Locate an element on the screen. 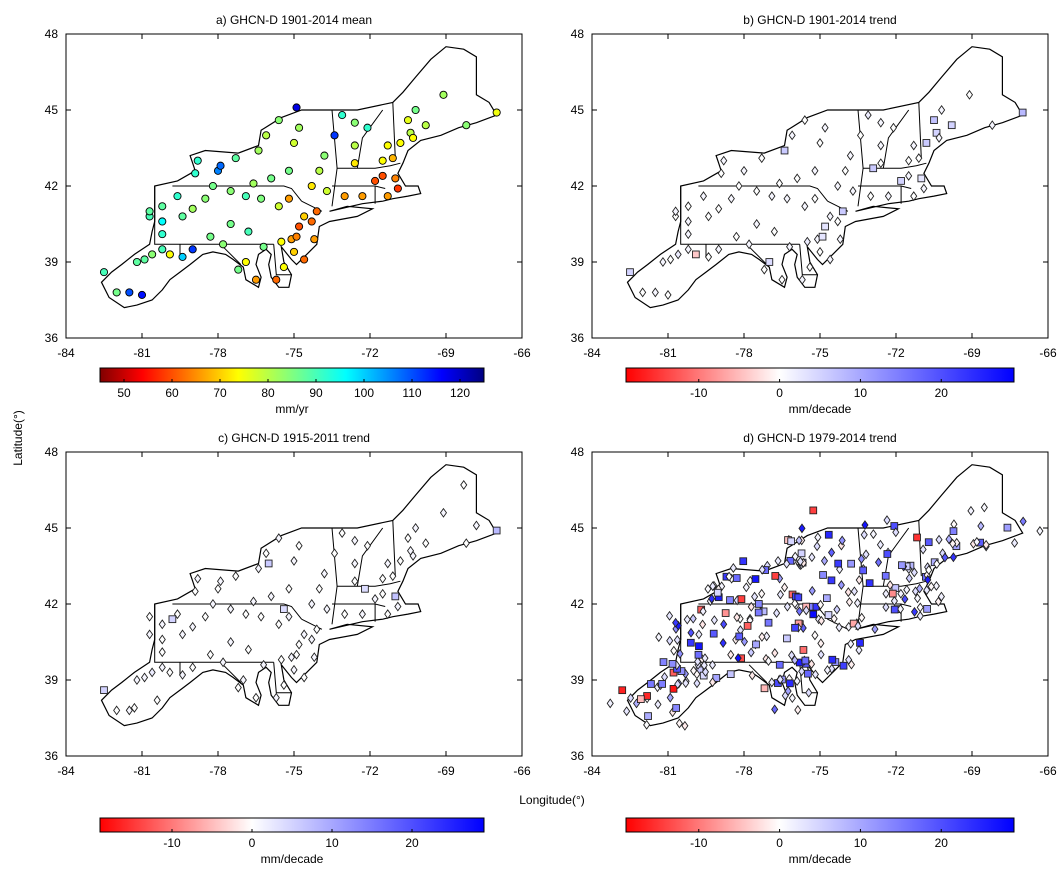 The height and width of the screenshot is (873, 1060). panel-title: b) GHCN-D 1901-2014 trend is located at coordinates (819, 20).